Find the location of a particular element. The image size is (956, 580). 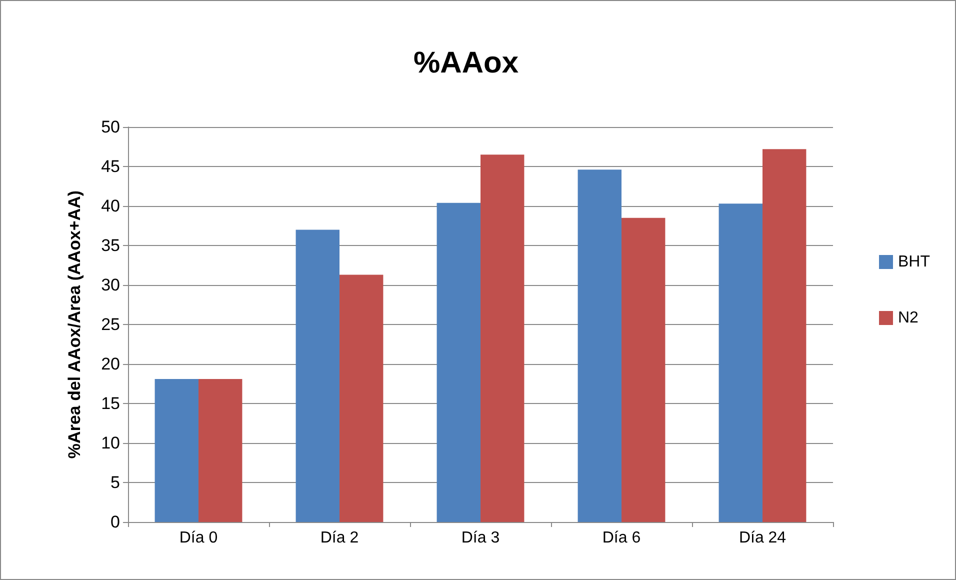

y-tick-label: 20 is located at coordinates (110, 364).